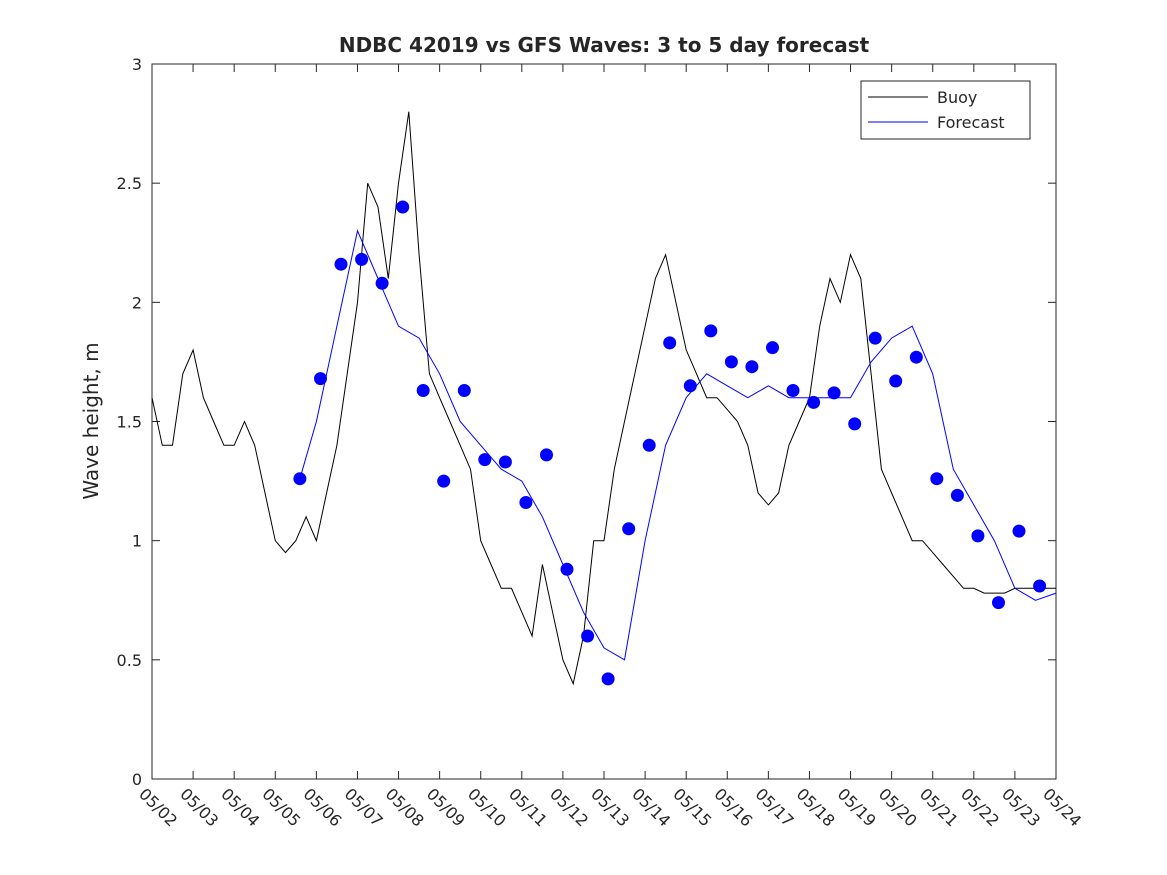 The height and width of the screenshot is (875, 1167). Describe the element at coordinates (281, 807) in the screenshot. I see `x-tick-label: 05/05` at that location.